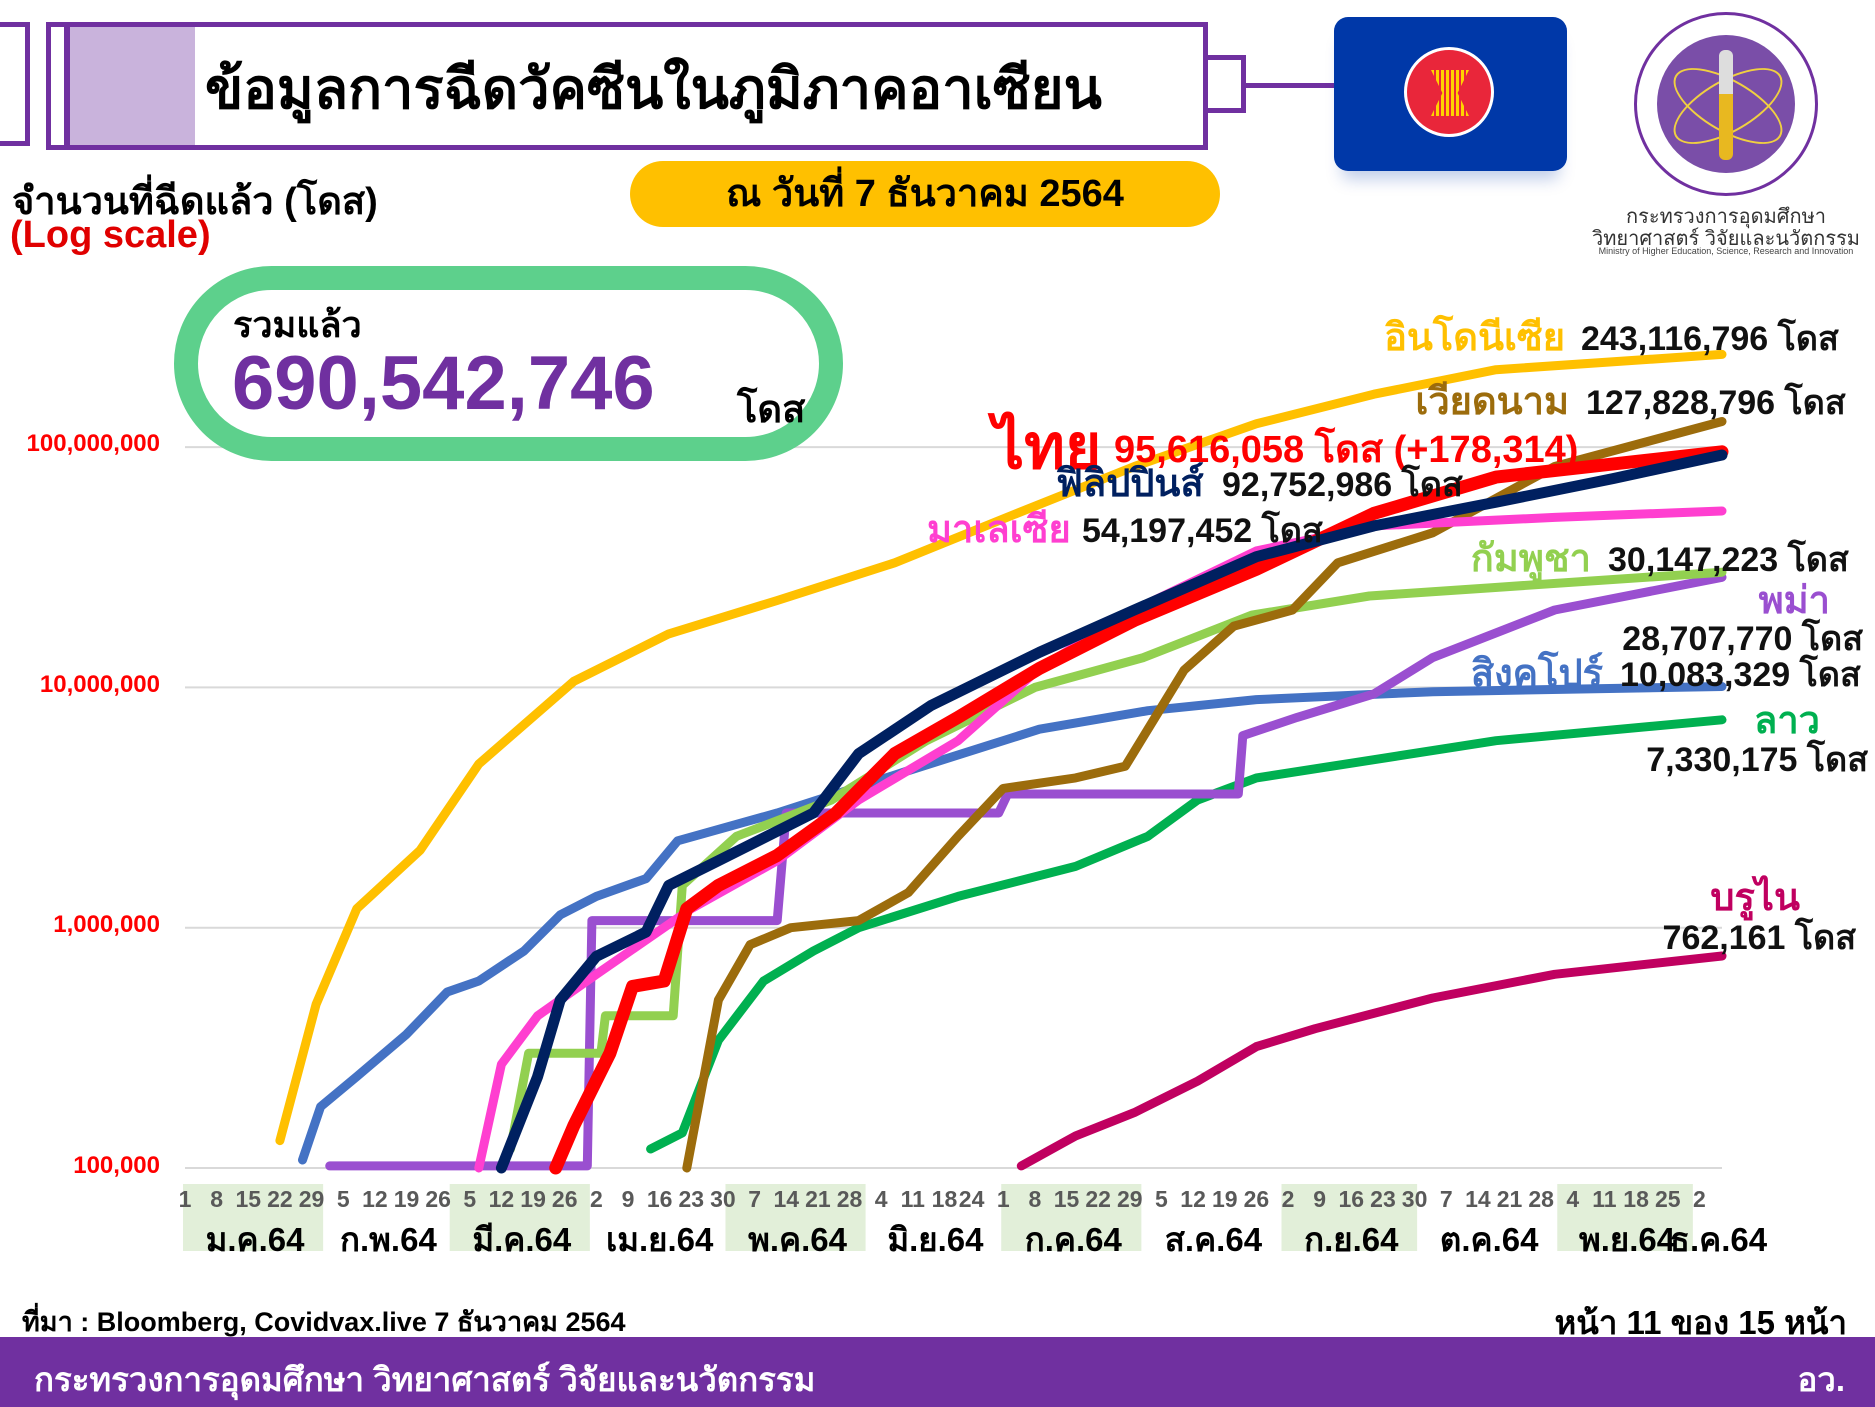 This screenshot has height=1407, width=1875. I want to click on page-number: หน้า 11 ของ 15 หน้า, so click(1700, 1322).